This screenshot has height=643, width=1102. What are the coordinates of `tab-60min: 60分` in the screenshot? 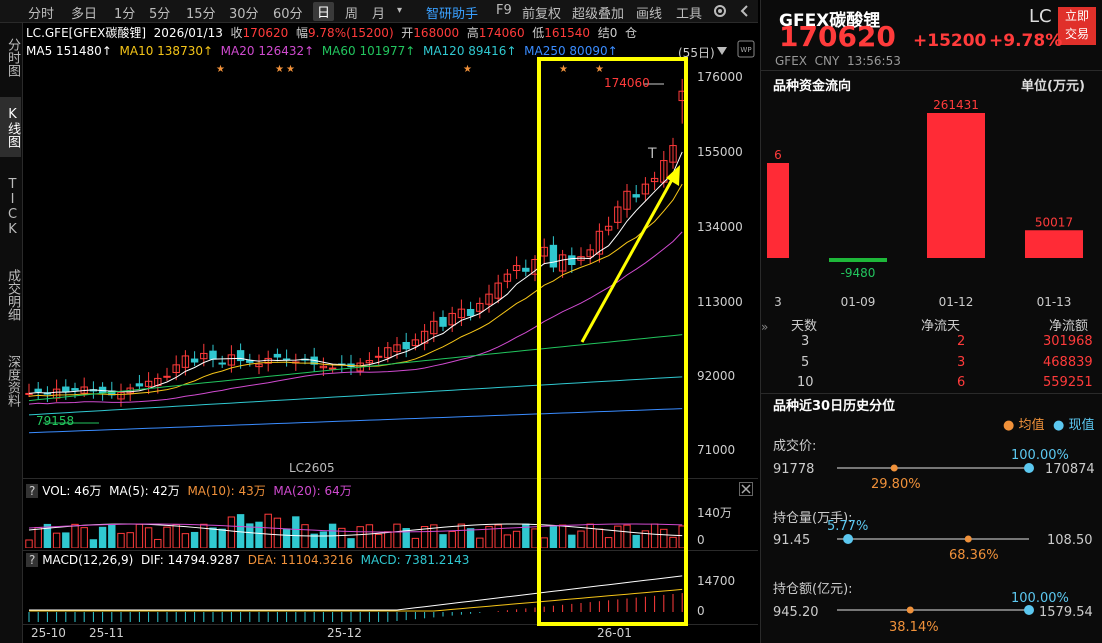 It's located at (288, 14).